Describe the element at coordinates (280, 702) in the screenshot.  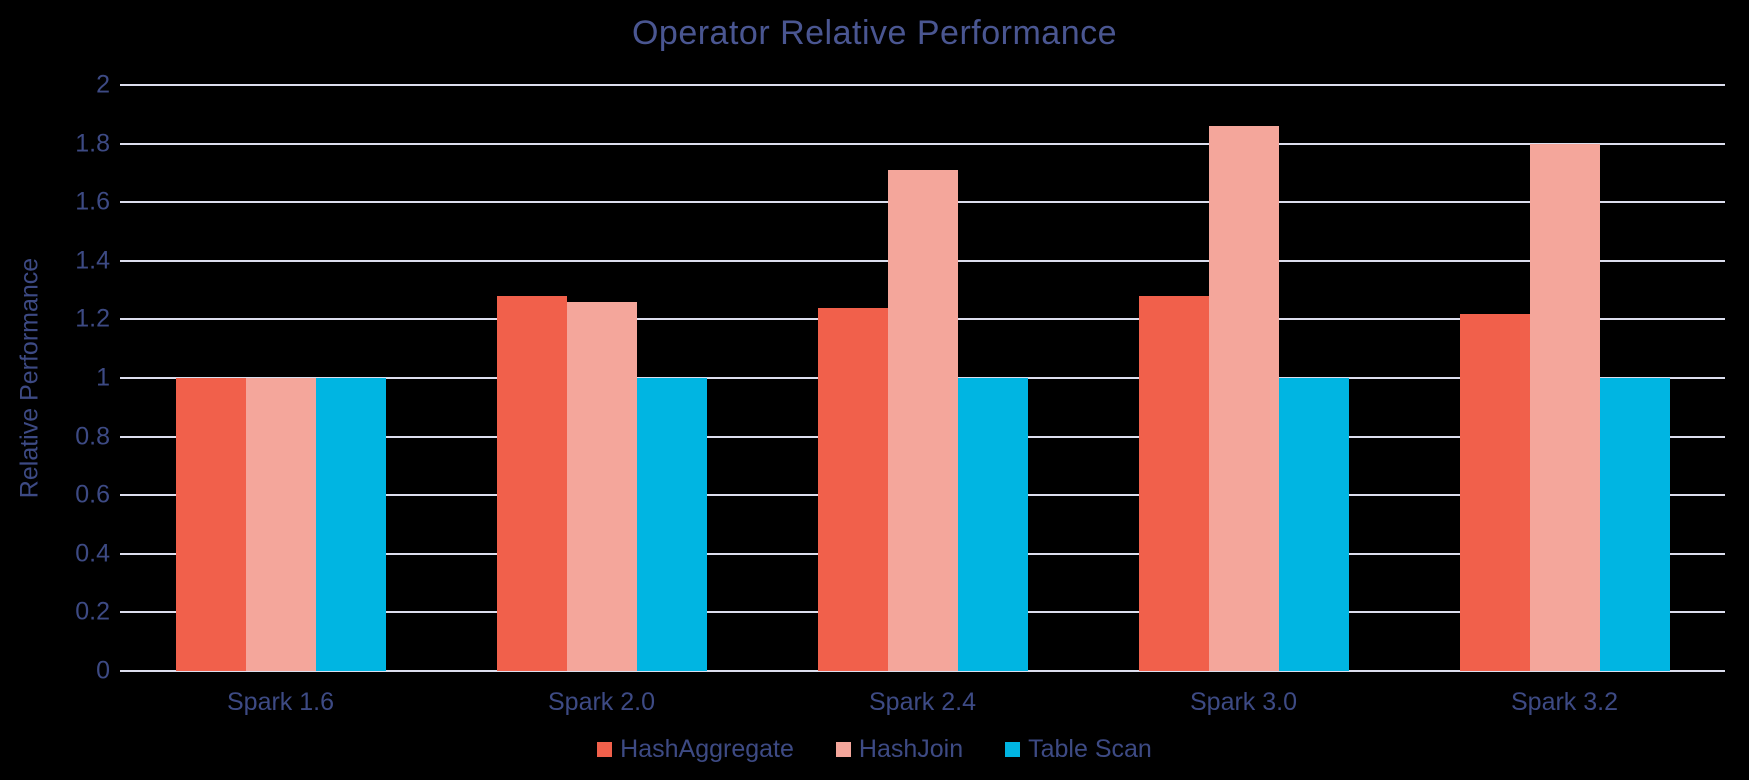
I see `x-tick-label-spark-1-6: Spark 1.6` at that location.